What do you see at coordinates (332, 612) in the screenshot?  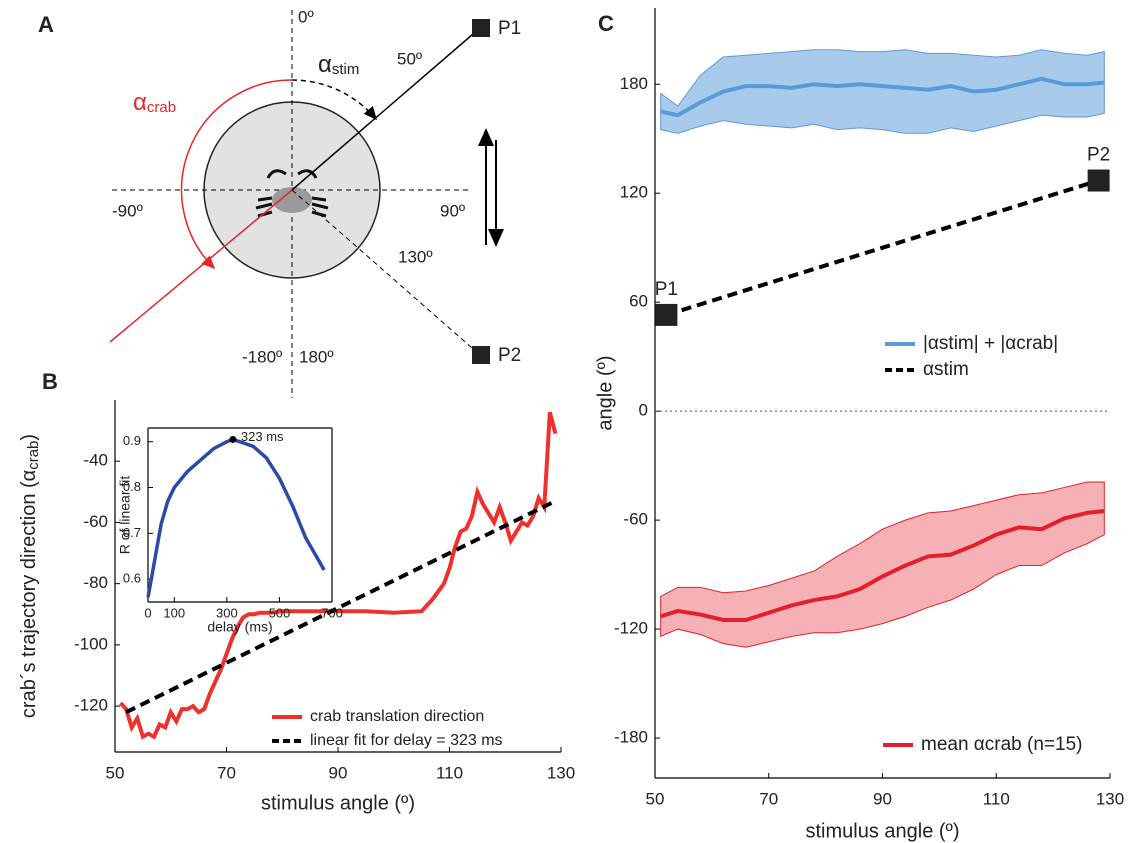 I see `x-tick-label: 700` at bounding box center [332, 612].